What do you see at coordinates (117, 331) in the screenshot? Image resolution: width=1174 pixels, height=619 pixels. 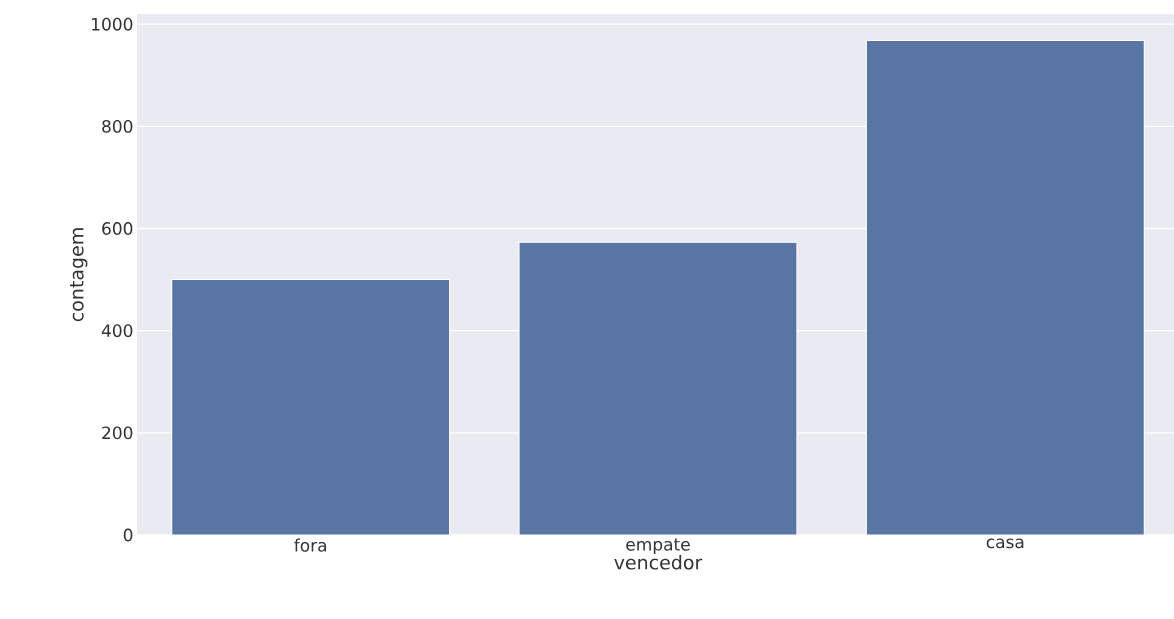 I see `y-tick-label: 400` at bounding box center [117, 331].